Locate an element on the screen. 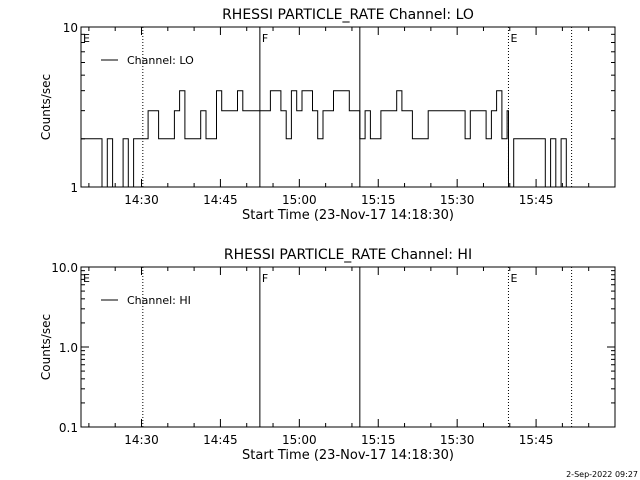  y-tick-label: 1.0 is located at coordinates (68, 348).